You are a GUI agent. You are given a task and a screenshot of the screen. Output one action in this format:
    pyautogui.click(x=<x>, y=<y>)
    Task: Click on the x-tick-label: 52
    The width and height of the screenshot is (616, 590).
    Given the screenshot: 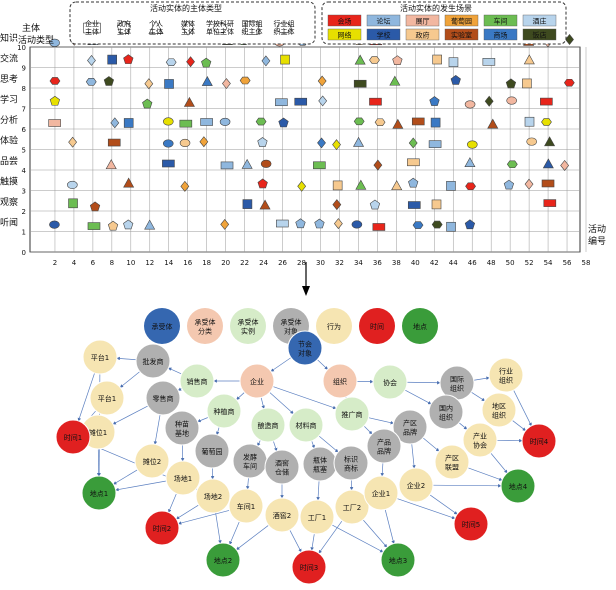 What is the action you would take?
    pyautogui.click(x=529, y=263)
    